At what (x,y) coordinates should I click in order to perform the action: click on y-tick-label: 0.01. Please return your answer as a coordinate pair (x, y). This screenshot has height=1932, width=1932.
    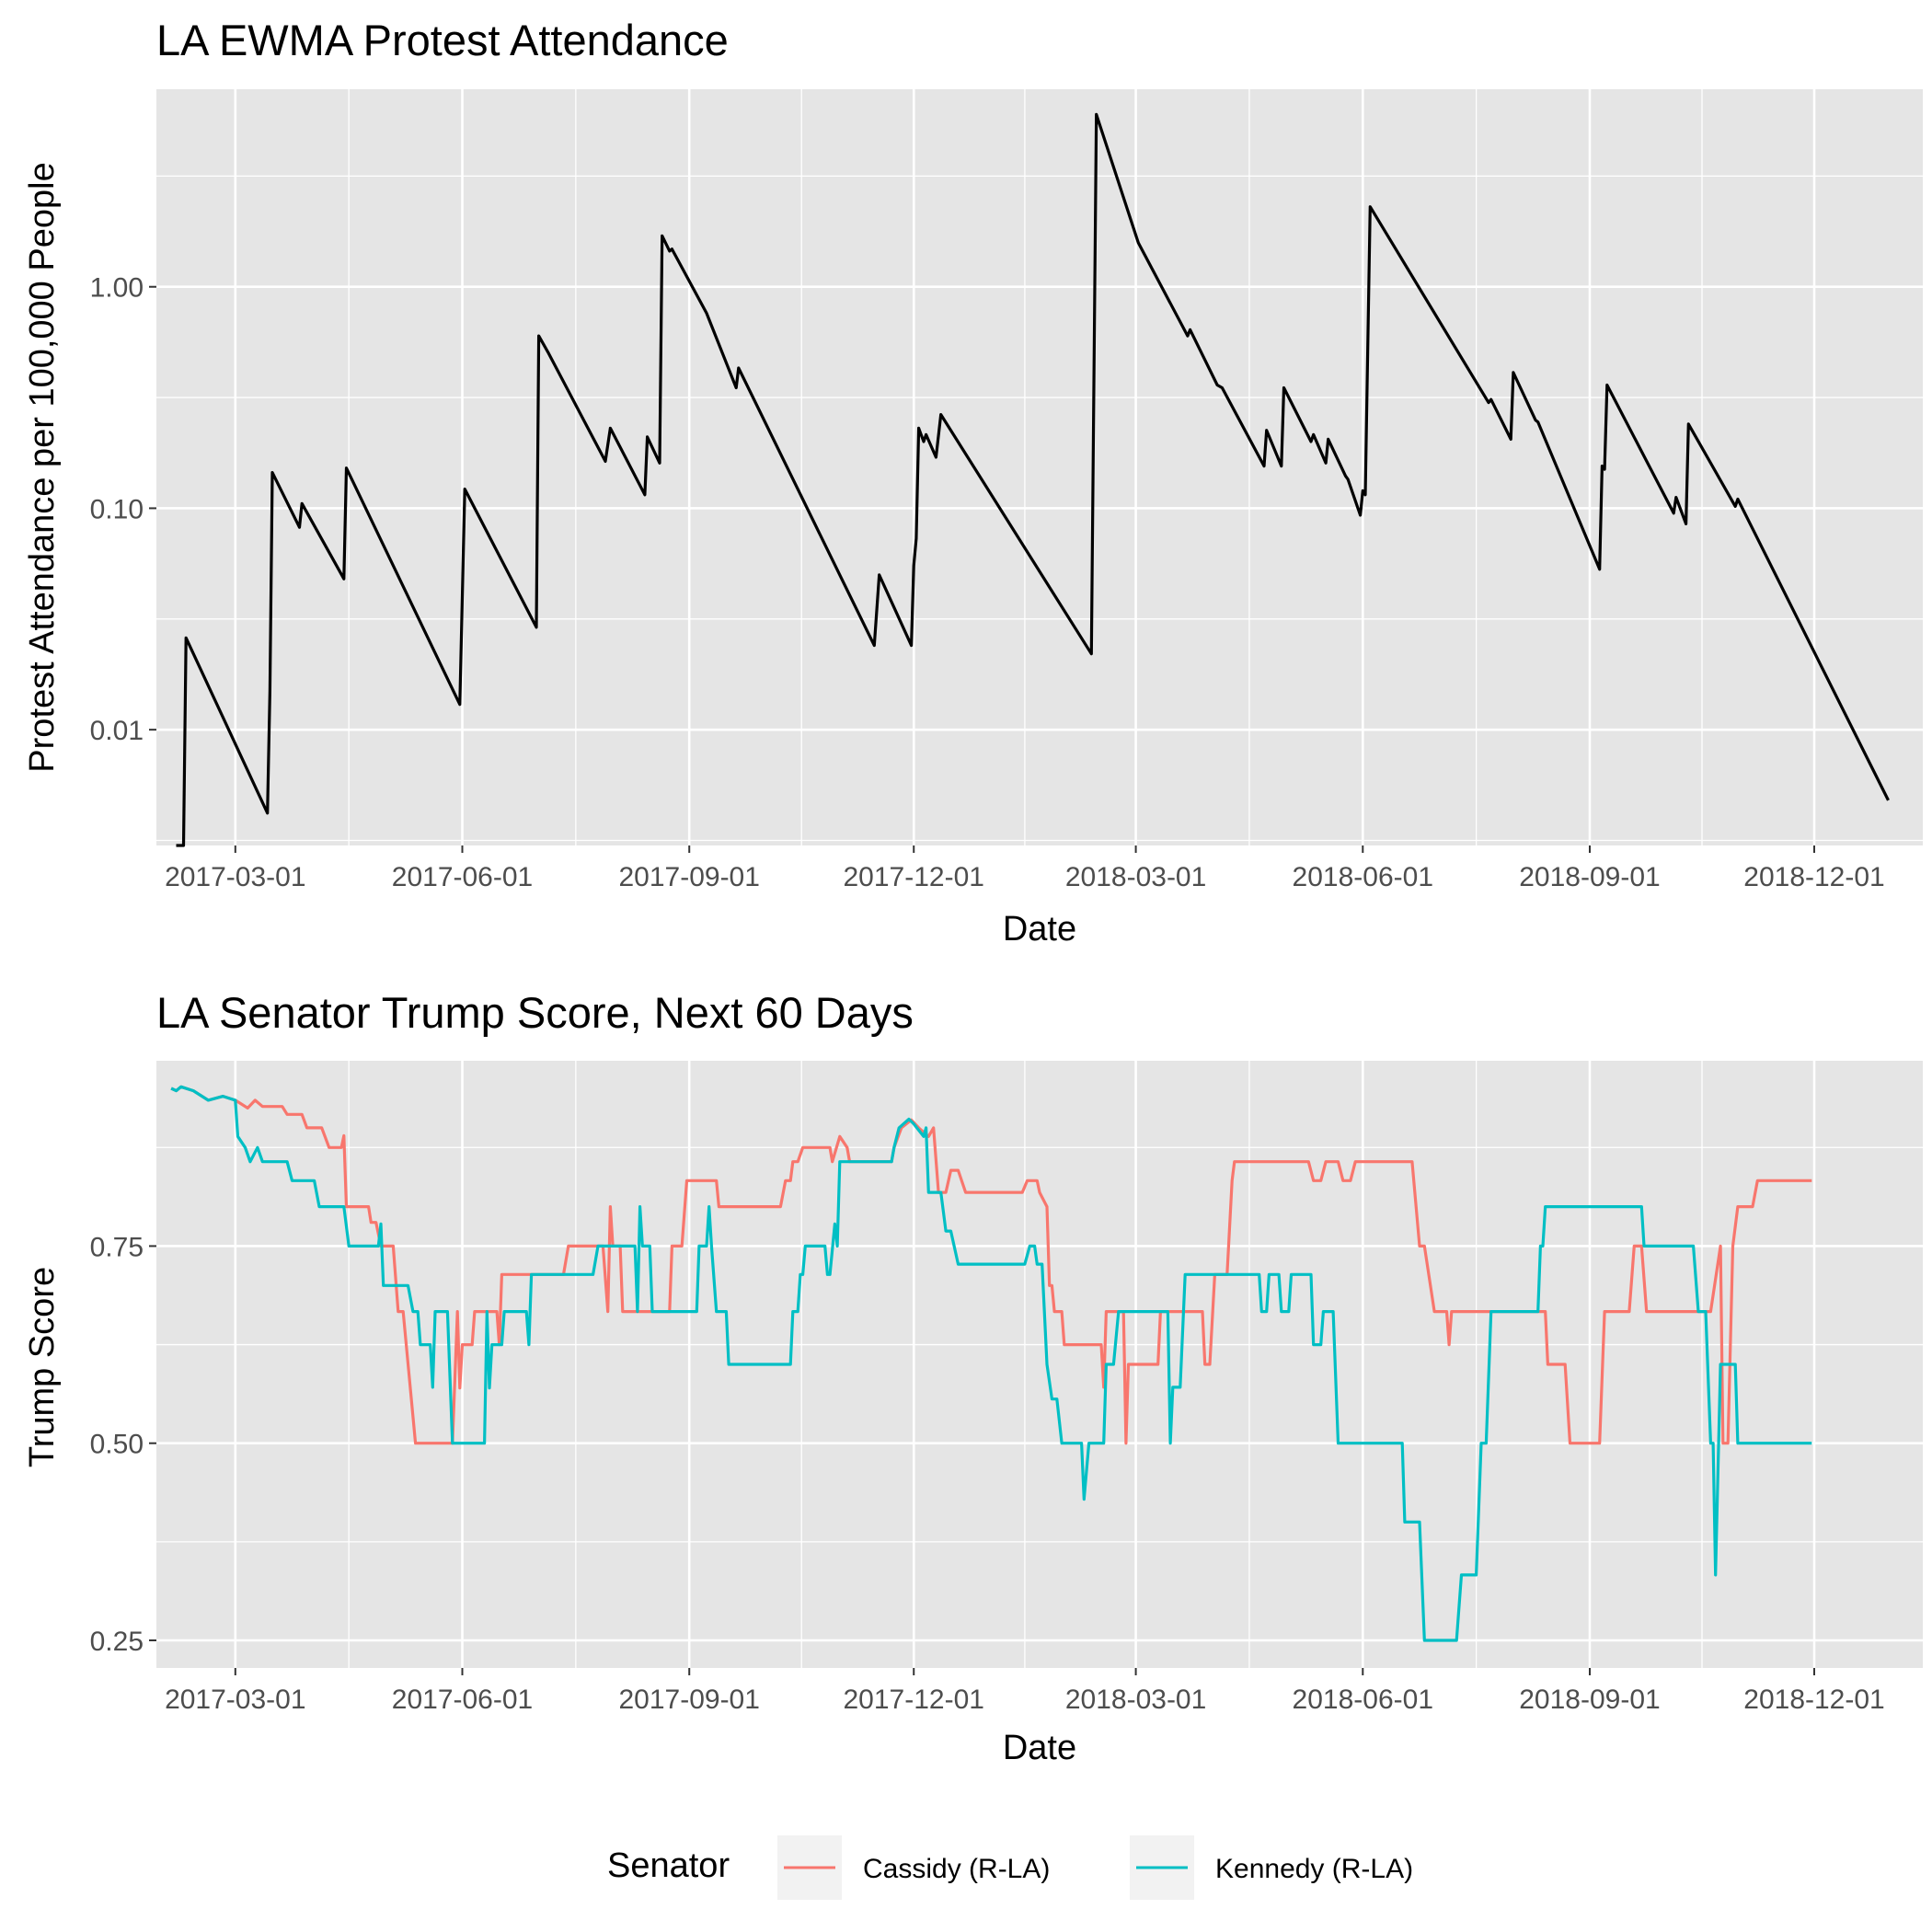
    Looking at the image, I should click on (117, 731).